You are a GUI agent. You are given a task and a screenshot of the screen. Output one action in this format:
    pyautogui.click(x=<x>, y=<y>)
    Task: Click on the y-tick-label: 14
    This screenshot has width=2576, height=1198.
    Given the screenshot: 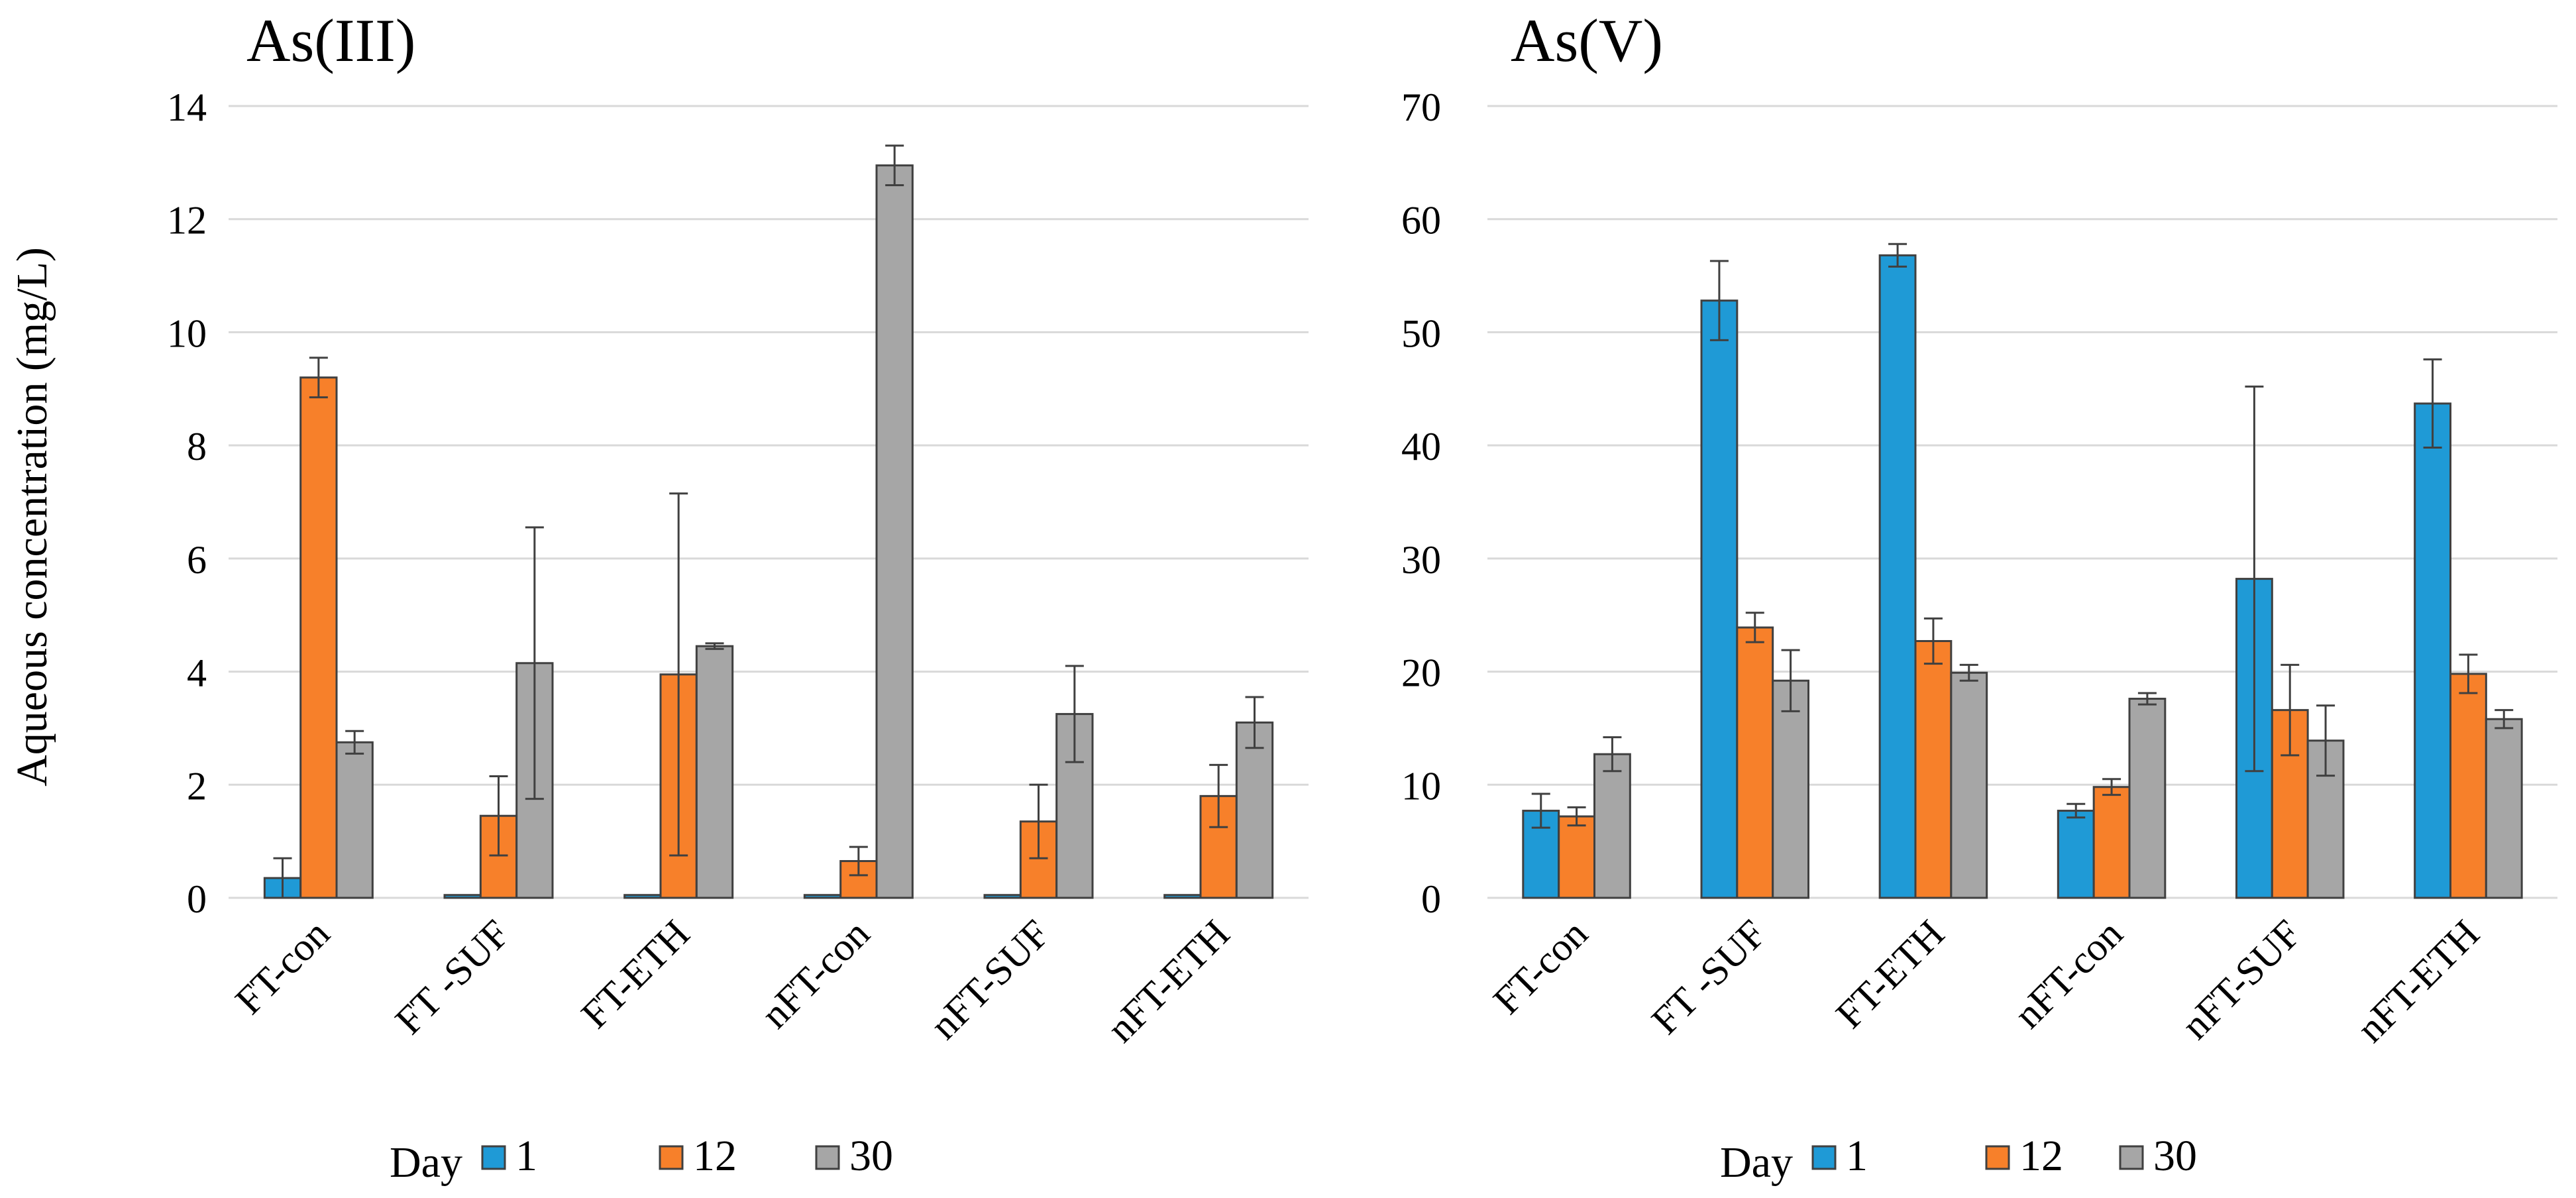 What is the action you would take?
    pyautogui.click(x=187, y=107)
    